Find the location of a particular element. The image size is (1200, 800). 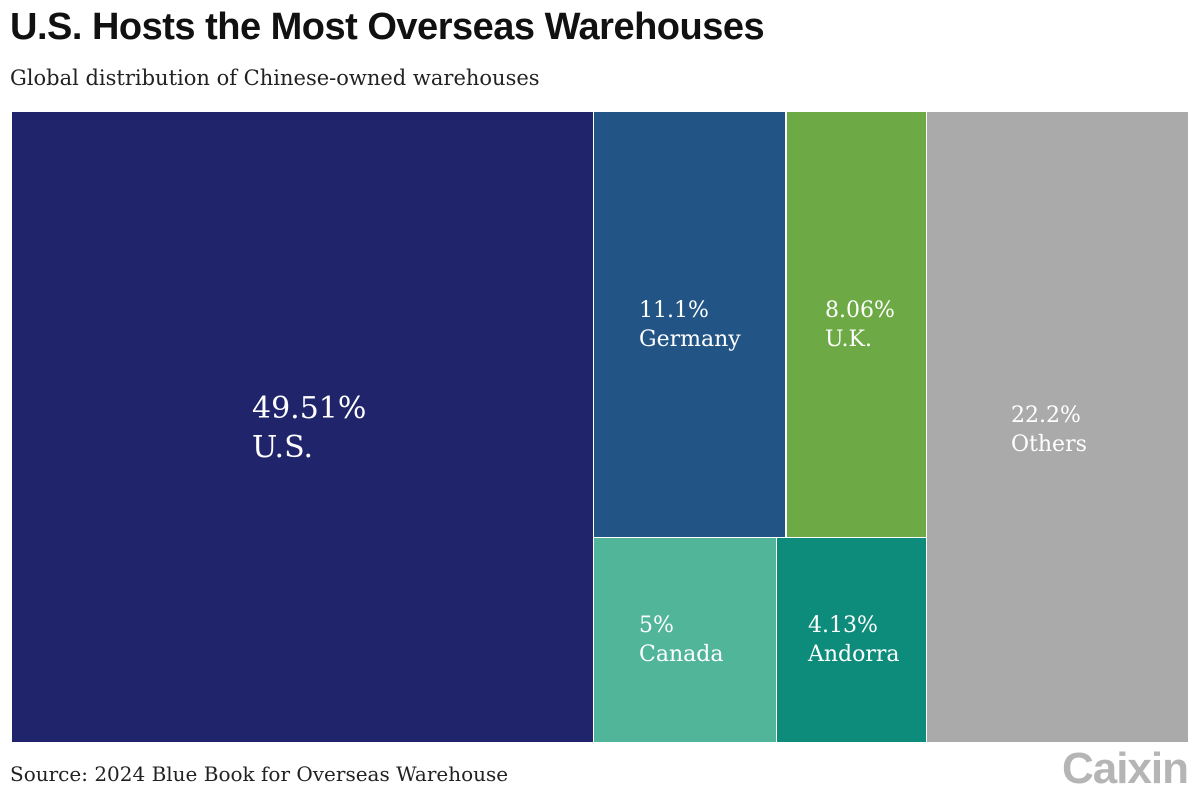

chart-title: U.S. Hosts the Most Overseas Warehouses is located at coordinates (387, 27).